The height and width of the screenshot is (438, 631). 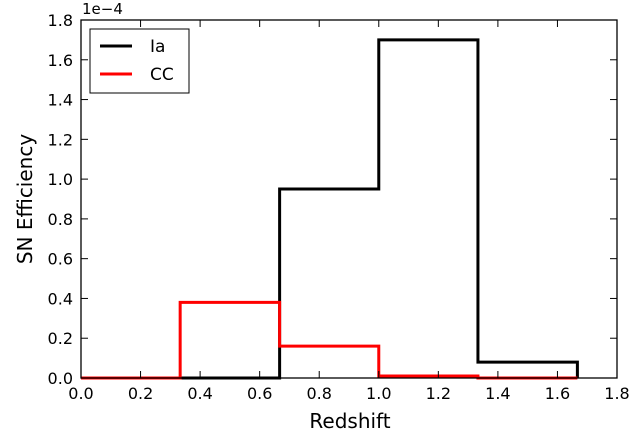 What do you see at coordinates (259, 393) in the screenshot?
I see `x-tick-label: 0.6` at bounding box center [259, 393].